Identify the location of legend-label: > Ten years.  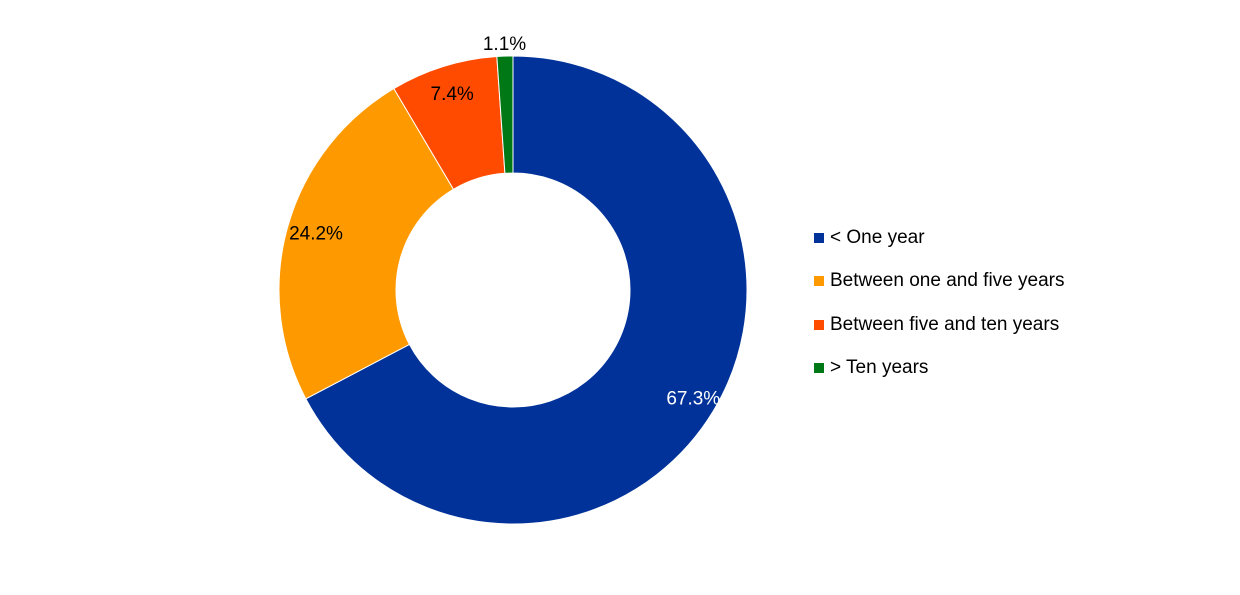
(879, 368).